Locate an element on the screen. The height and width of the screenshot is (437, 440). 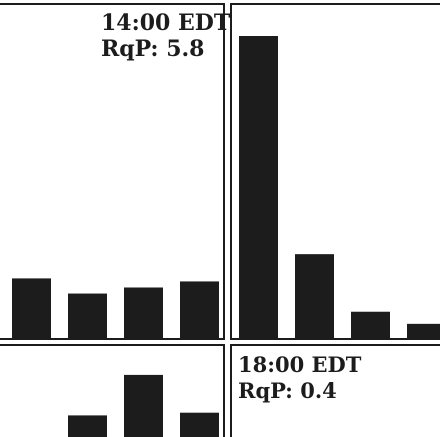
panel-time-label: 18:00 EDT is located at coordinates (300, 364).